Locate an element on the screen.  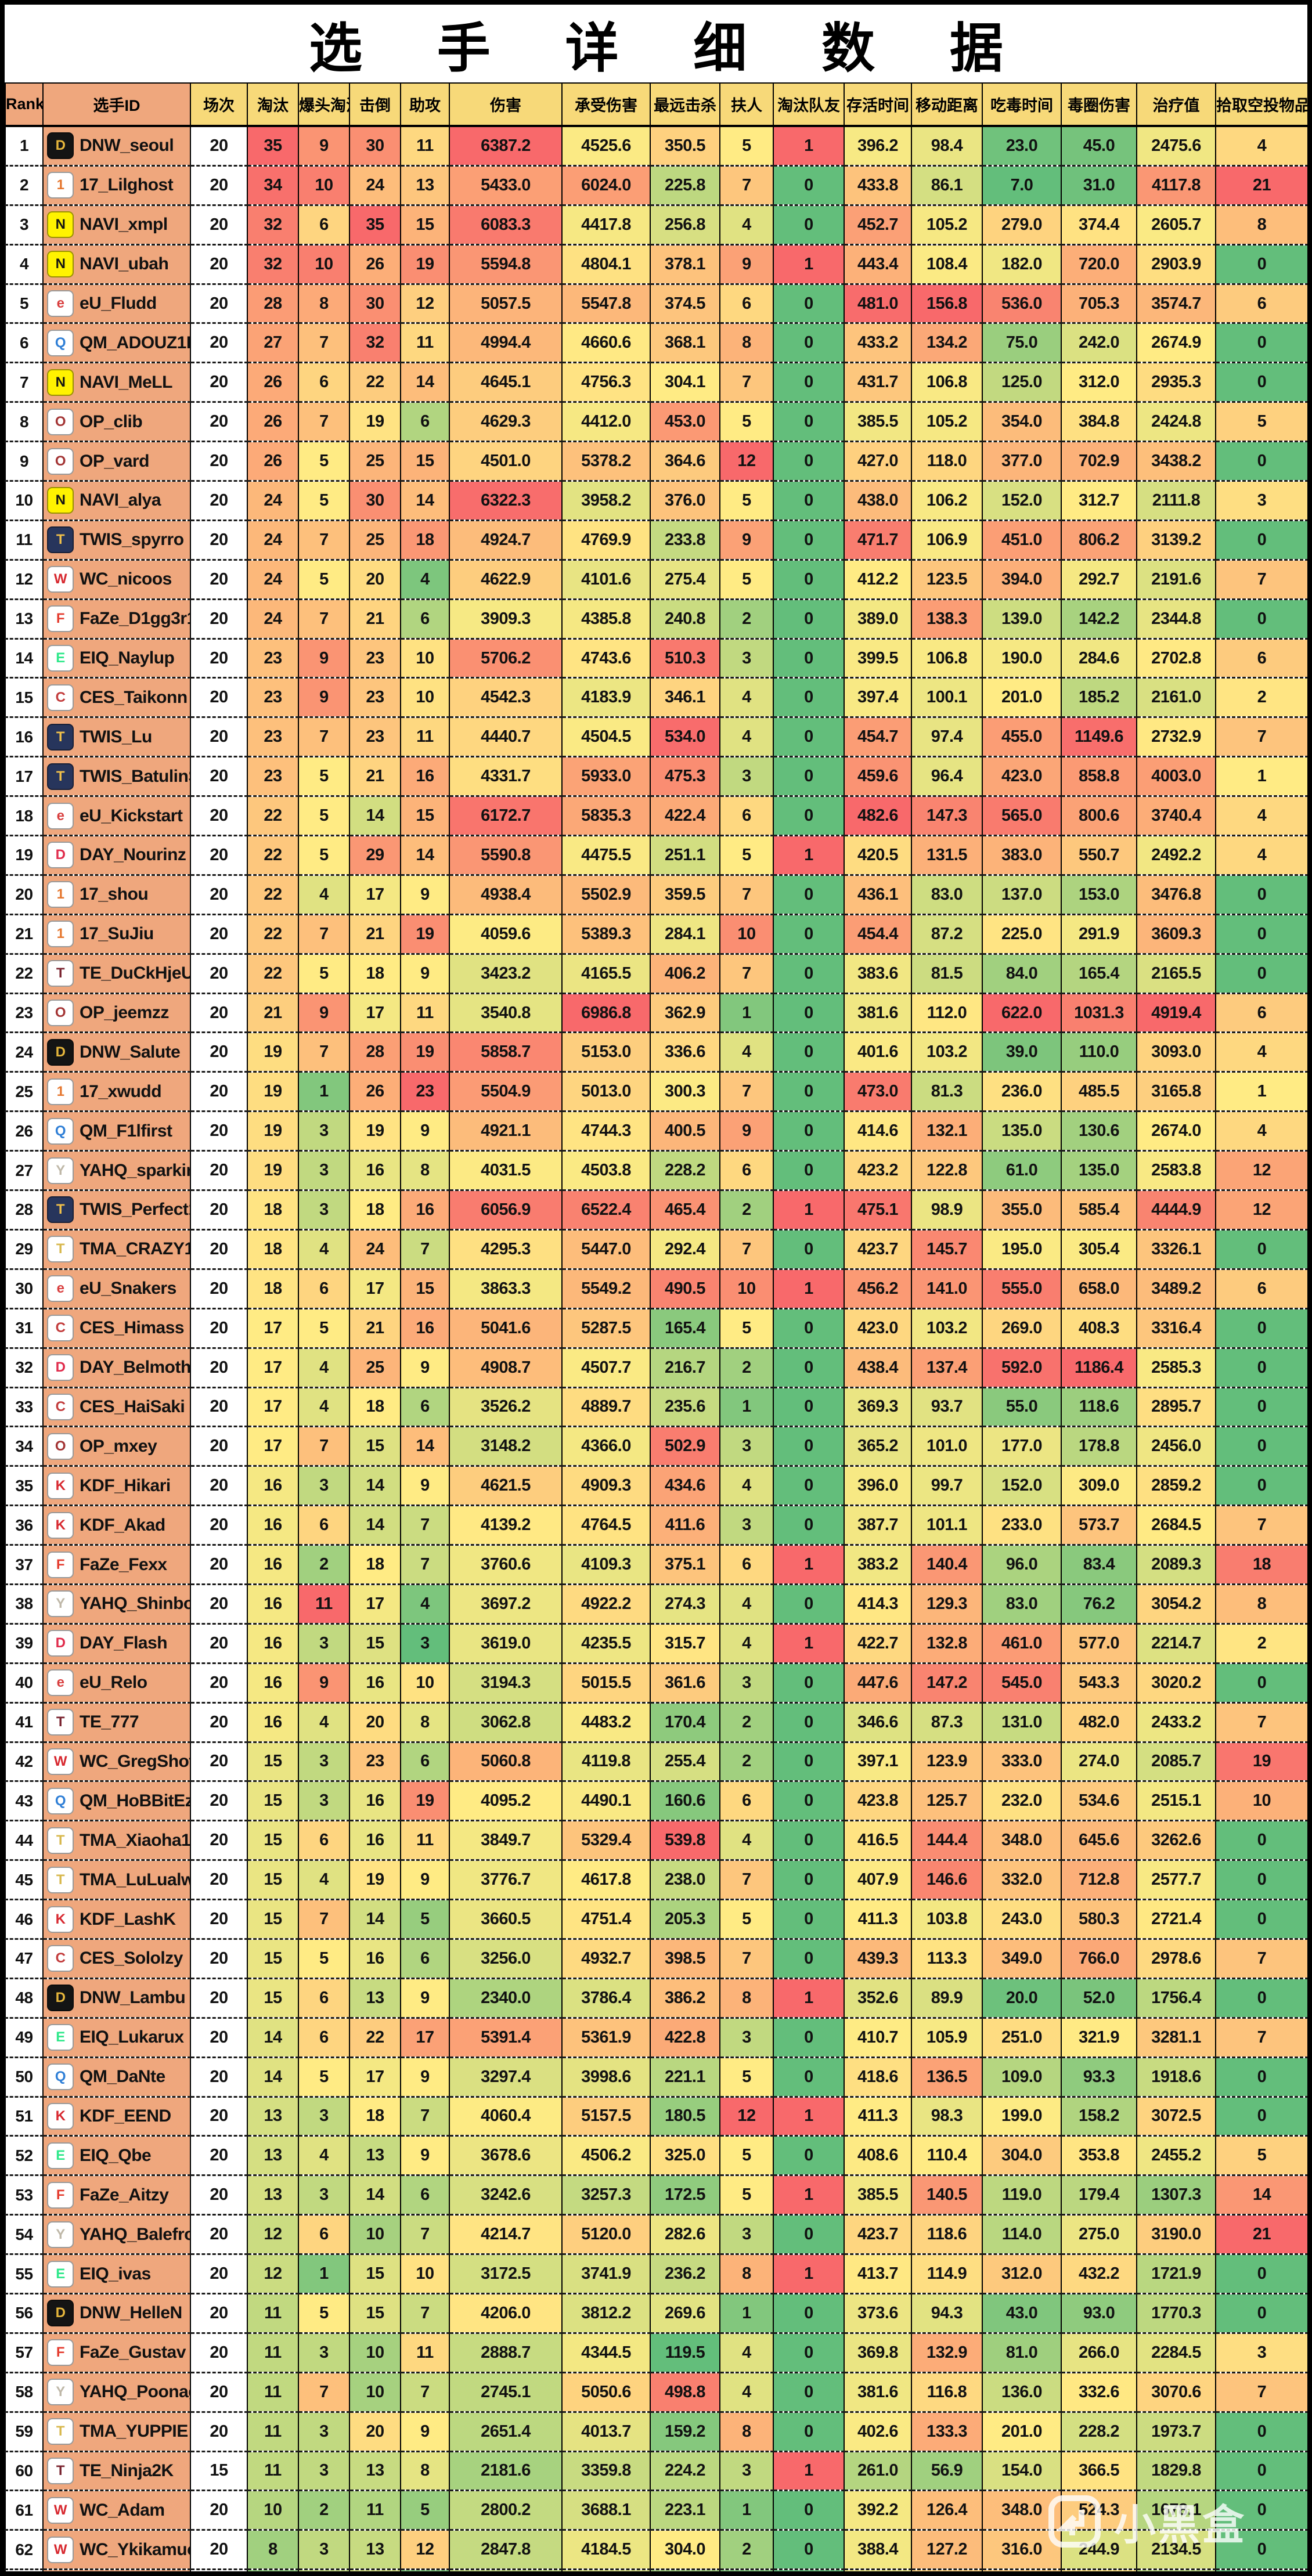
stat-cell-longest-kill: 304.0 is located at coordinates (685, 2550).